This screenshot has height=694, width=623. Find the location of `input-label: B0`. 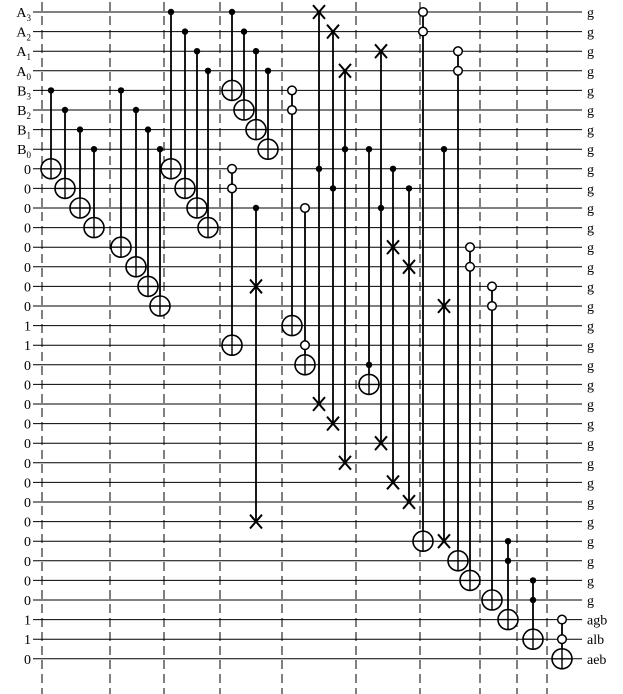

input-label: B0 is located at coordinates (24, 151).